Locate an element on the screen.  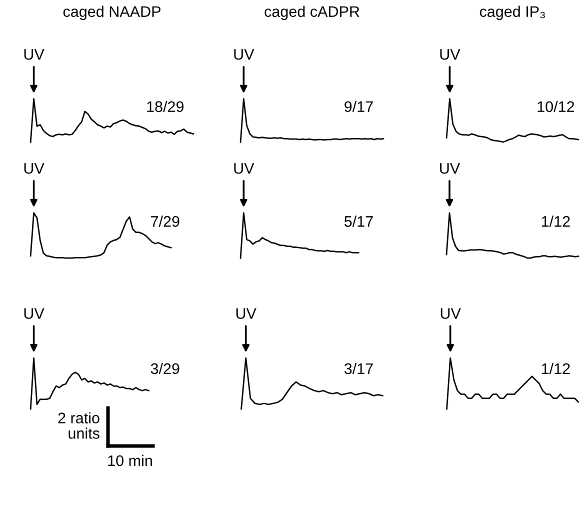
annotation: 18/29 is located at coordinates (165, 106).